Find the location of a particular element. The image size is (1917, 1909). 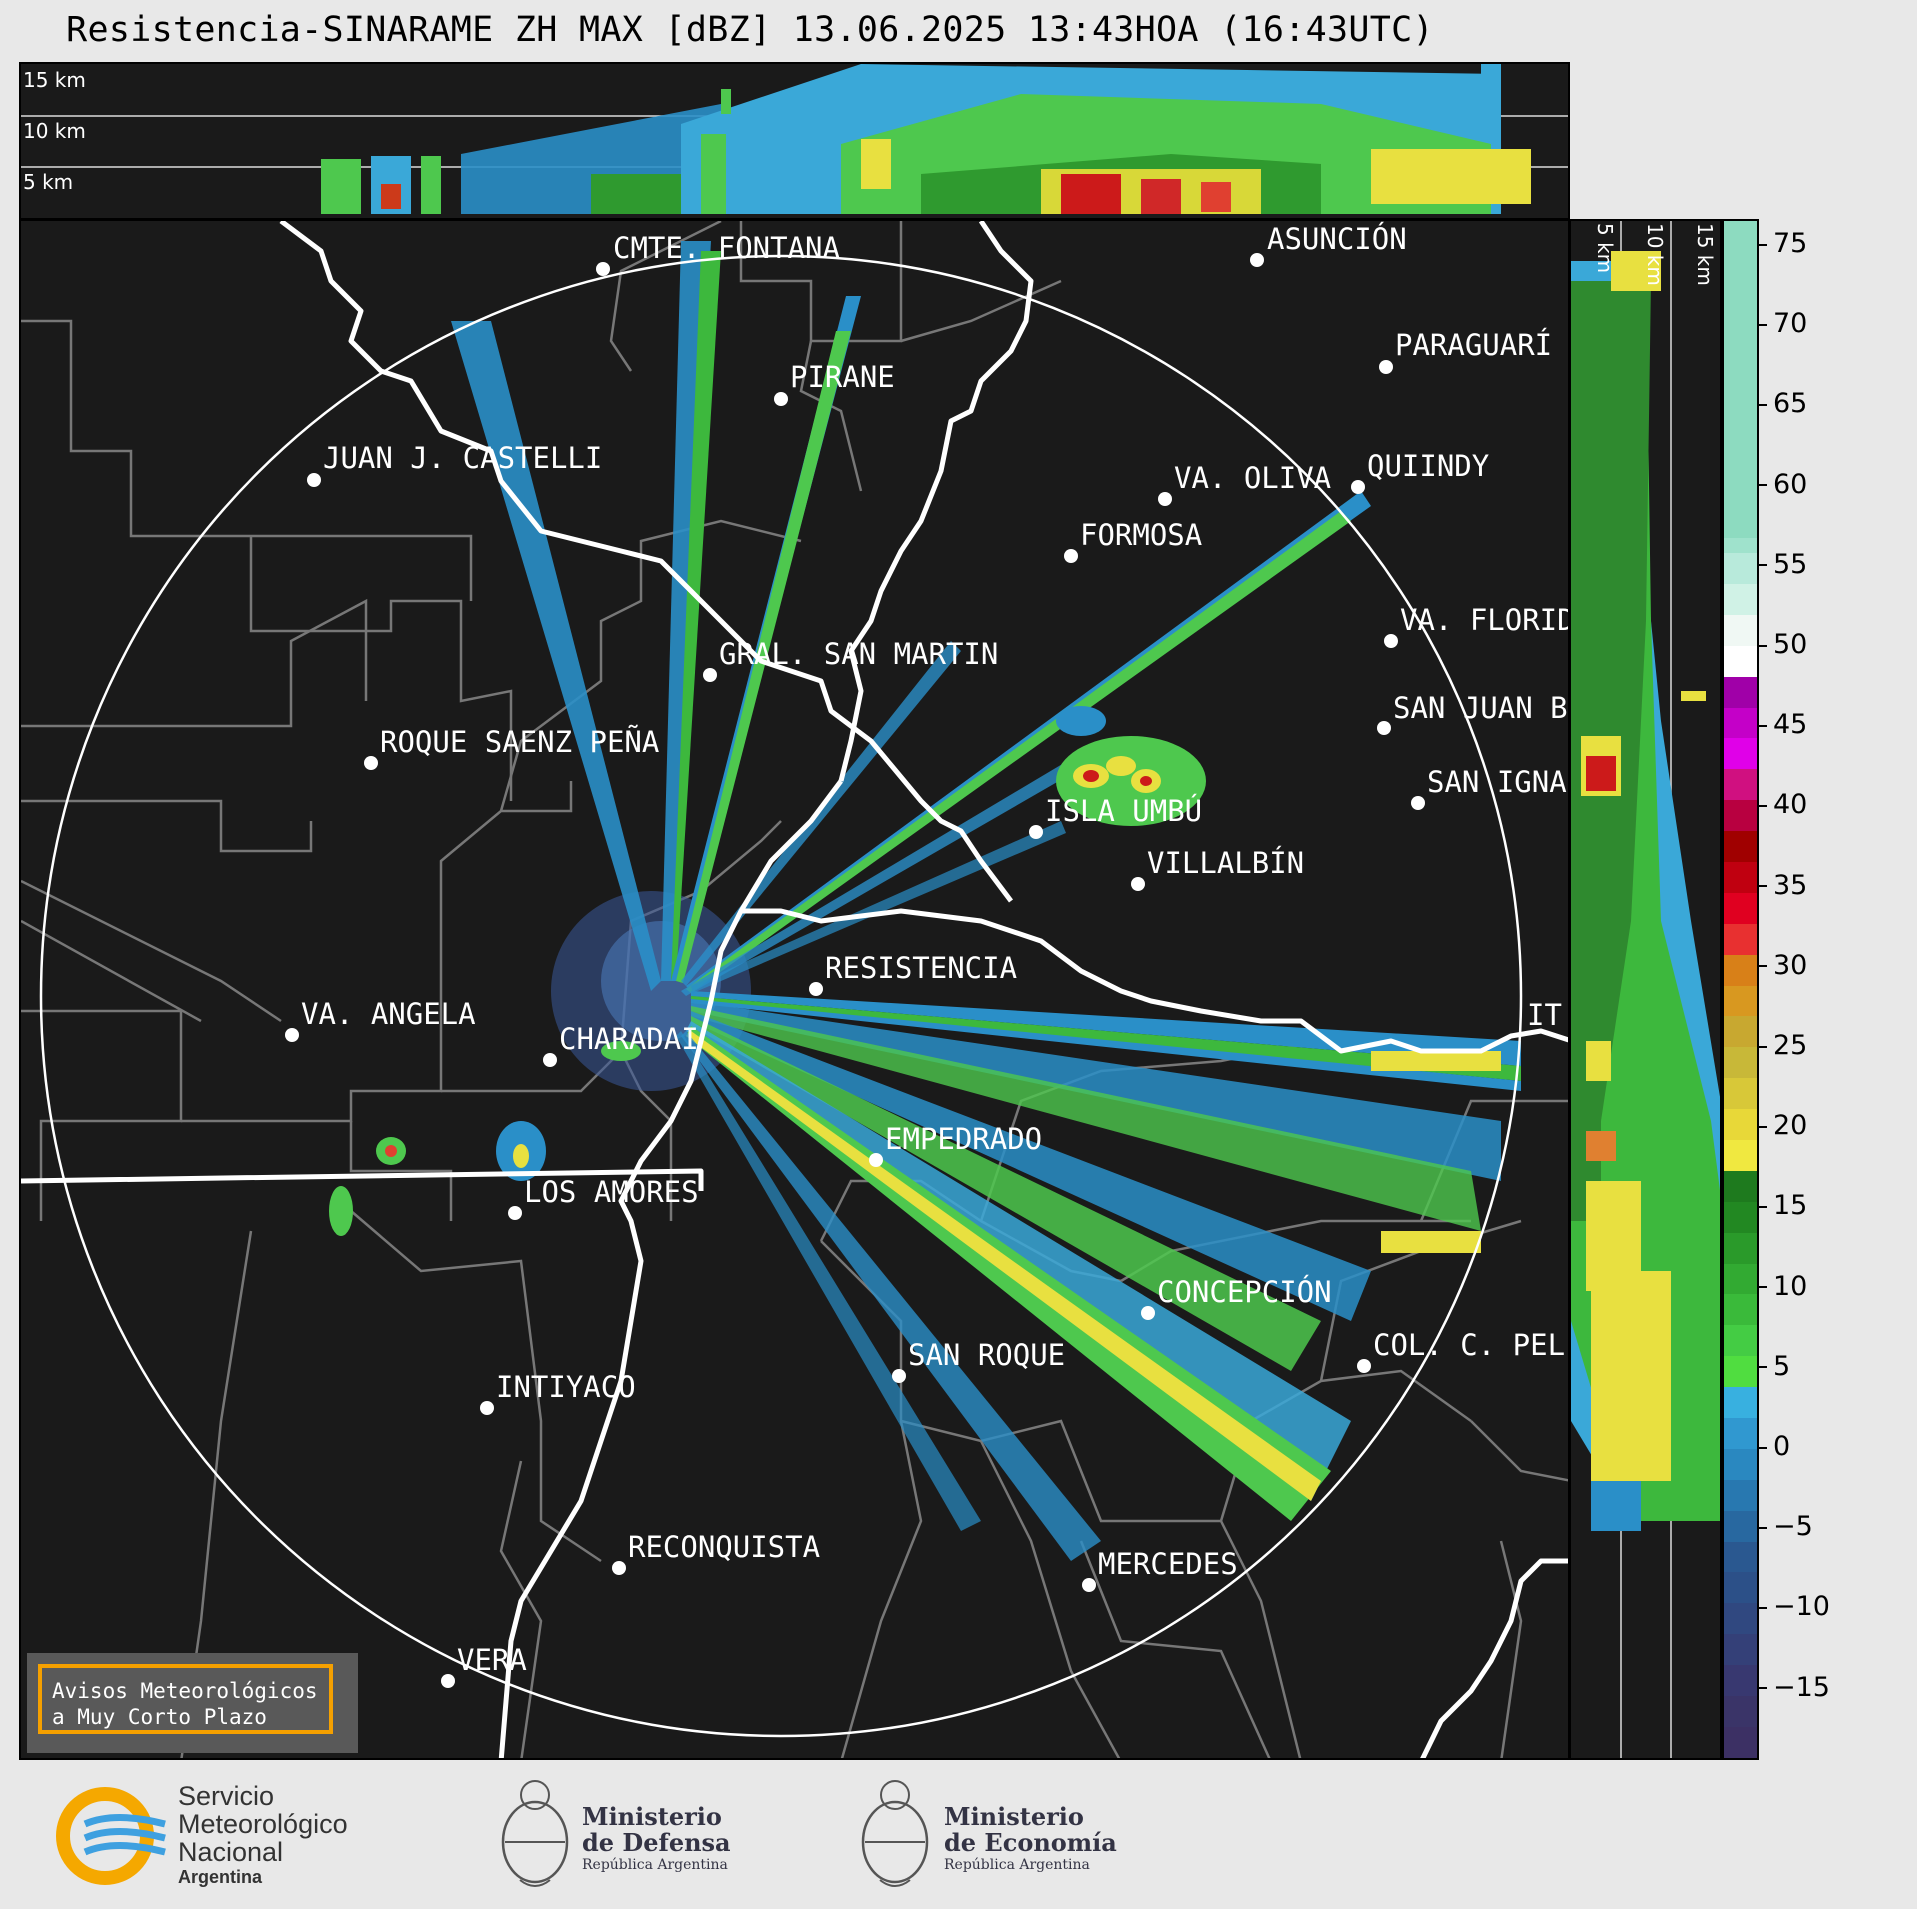

side-altitude-label: 5 km is located at coordinates (1605, 248).